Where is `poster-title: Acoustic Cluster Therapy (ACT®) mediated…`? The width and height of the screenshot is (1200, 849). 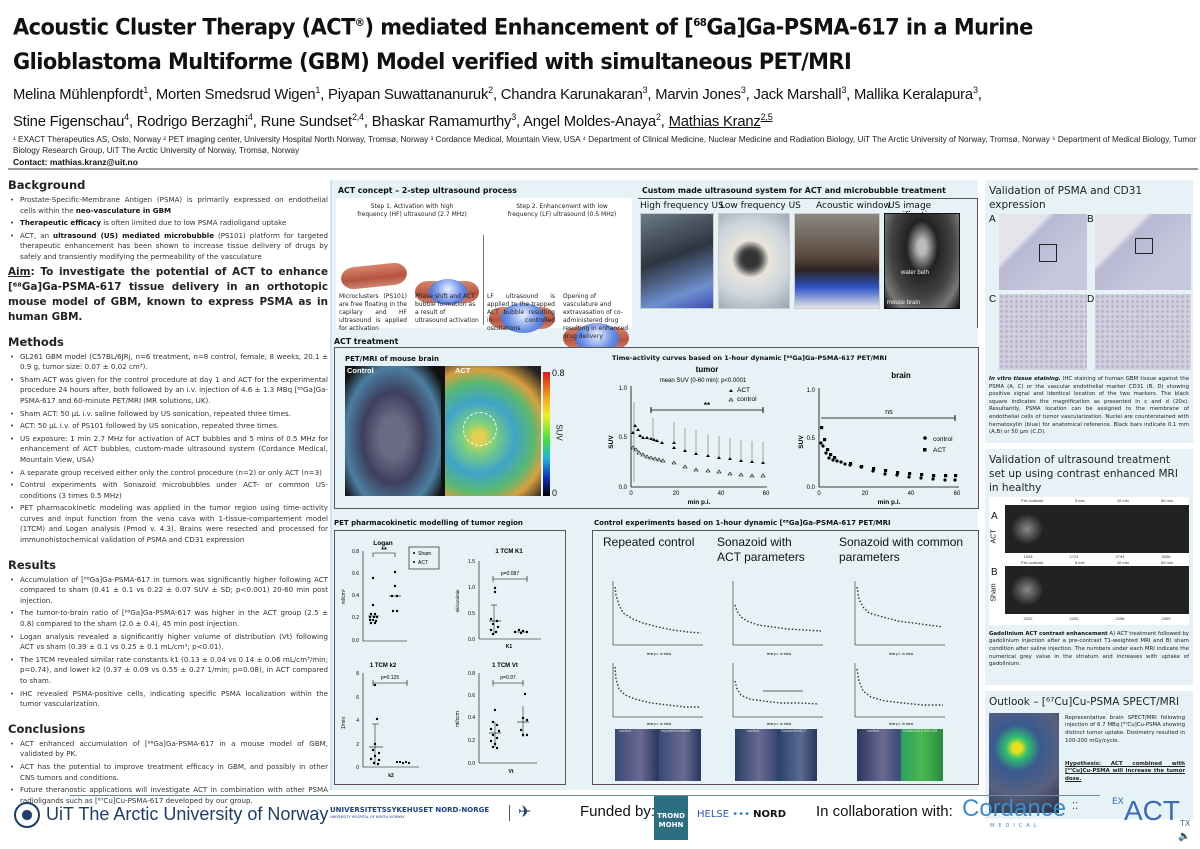
poster-title: Acoustic Cluster Therapy (ACT®) mediated… is located at coordinates (564, 42).